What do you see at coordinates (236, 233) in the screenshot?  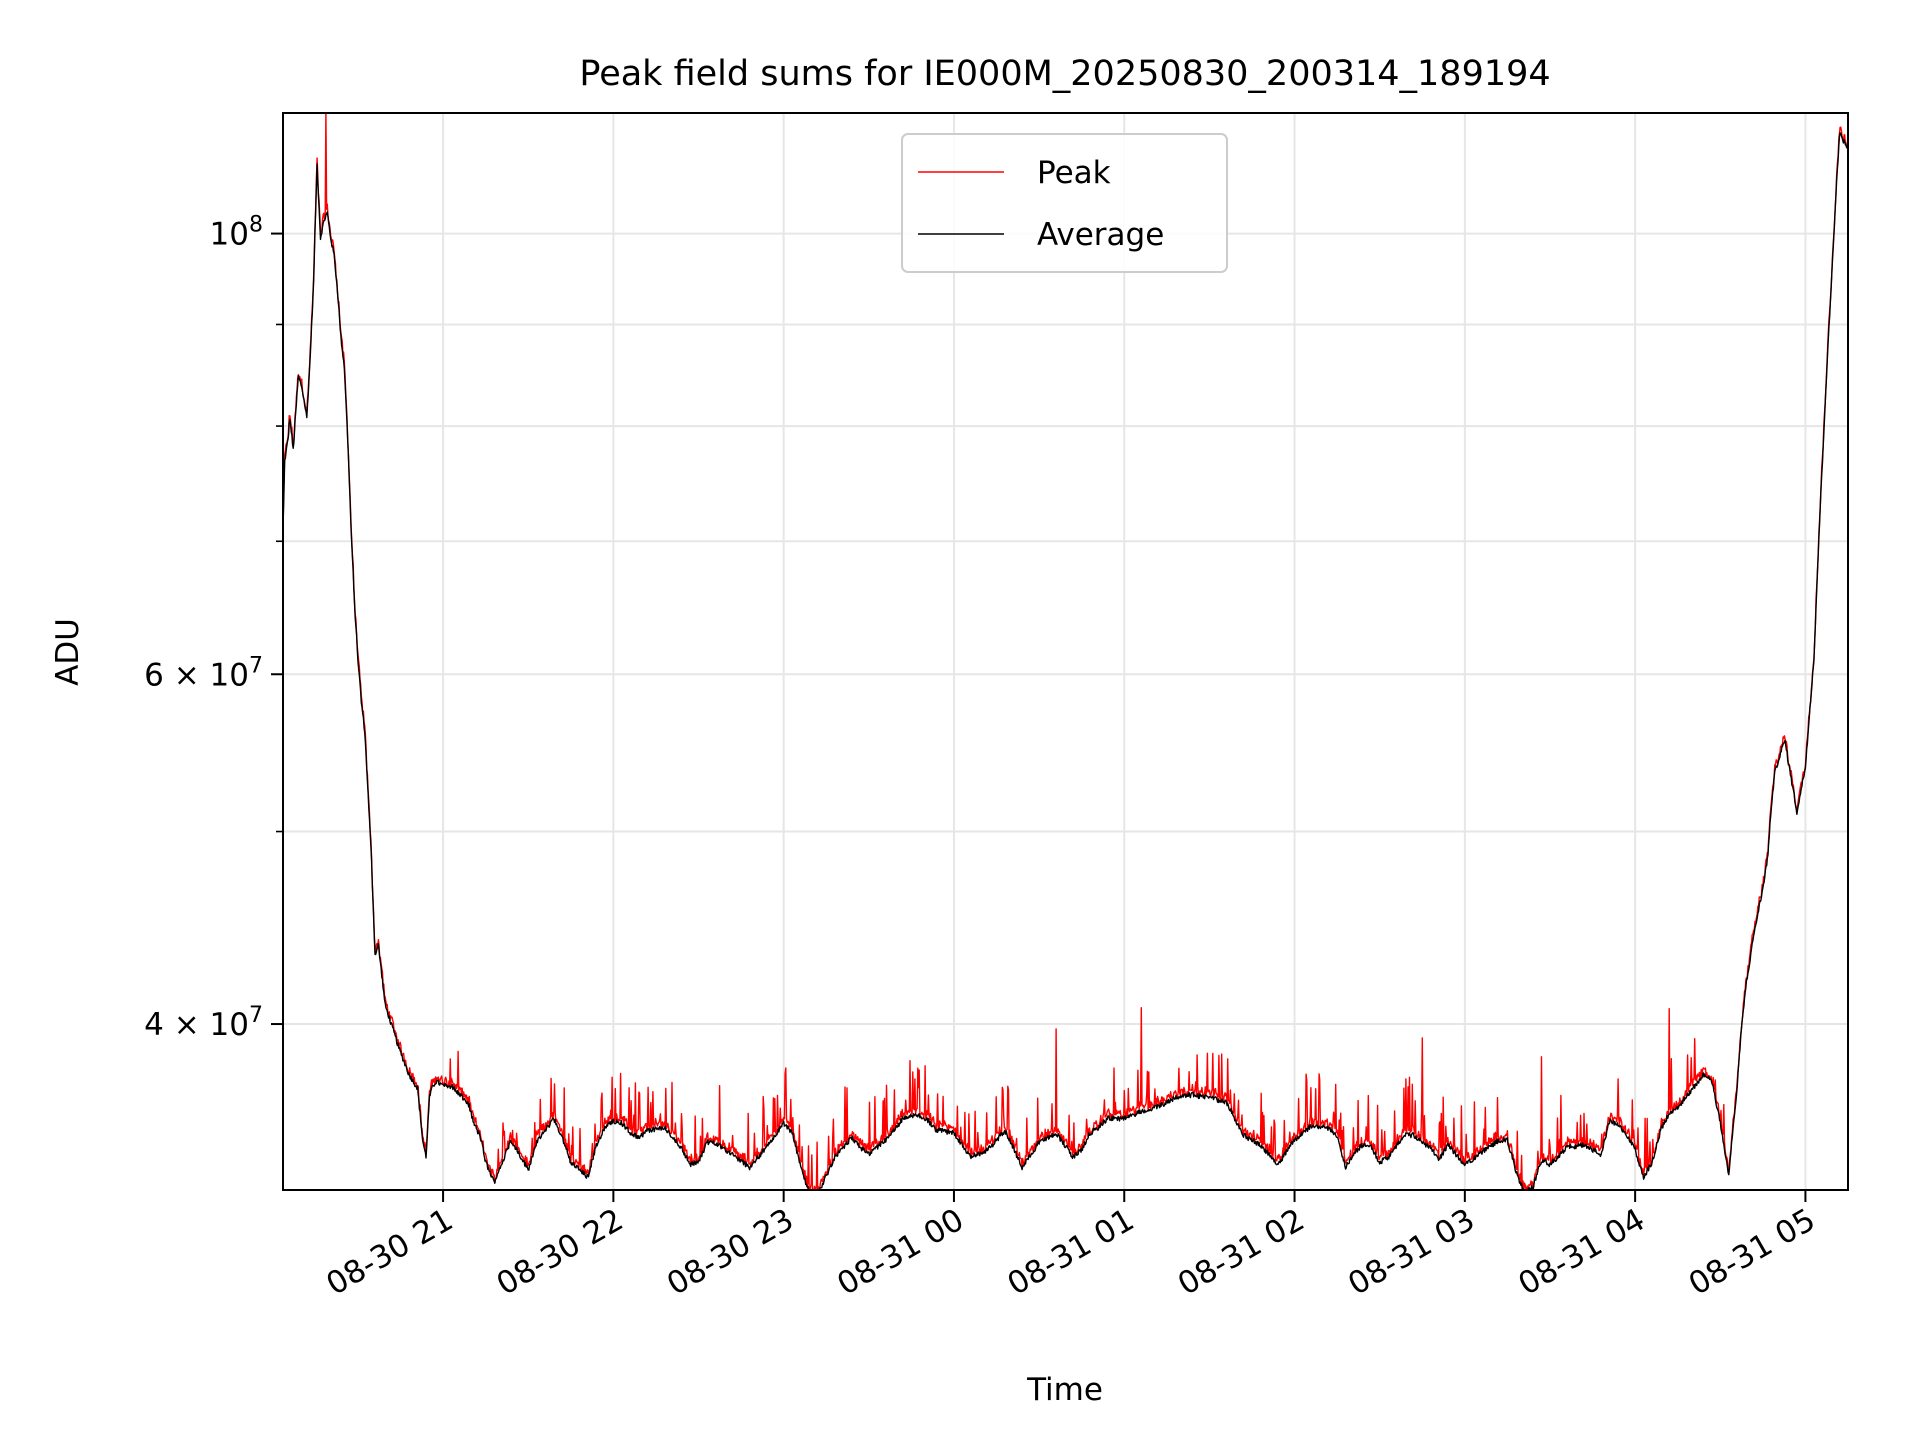 I see `y-tick-label: 108` at bounding box center [236, 233].